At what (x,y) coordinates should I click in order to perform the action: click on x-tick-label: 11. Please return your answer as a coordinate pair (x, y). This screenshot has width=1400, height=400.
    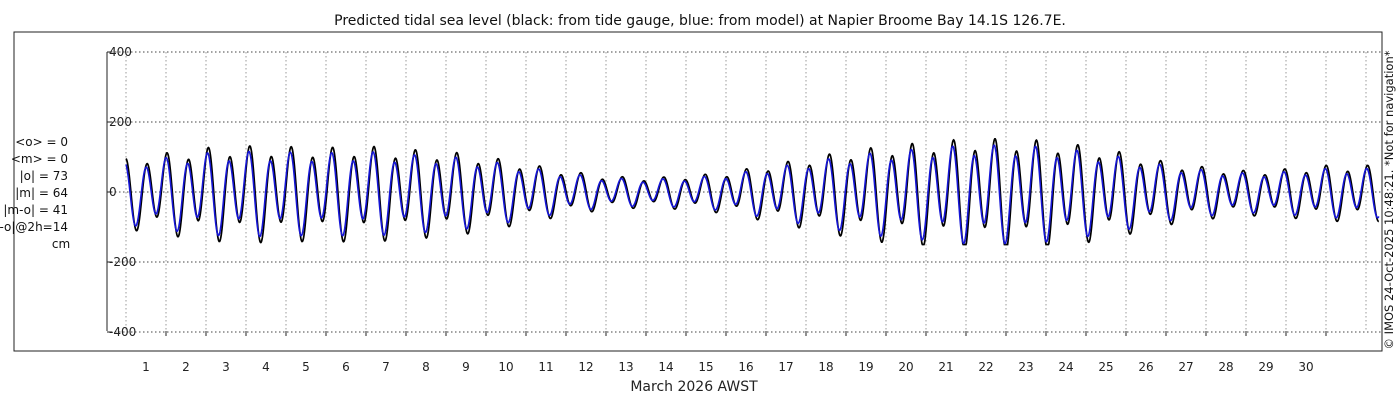
    Looking at the image, I should click on (545, 367).